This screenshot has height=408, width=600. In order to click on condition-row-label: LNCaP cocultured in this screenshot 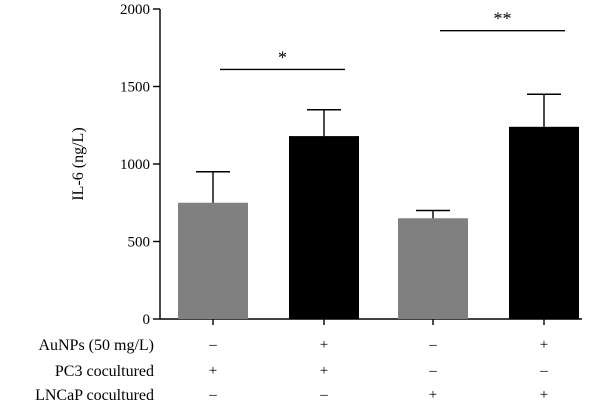, I will do `click(94, 395)`.